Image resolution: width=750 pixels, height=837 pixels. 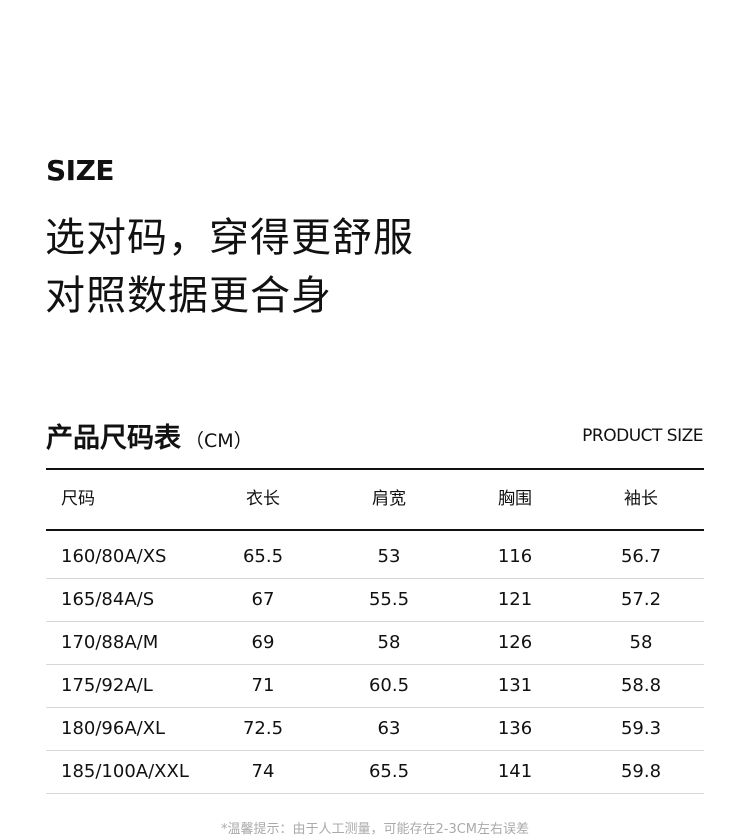 What do you see at coordinates (188, 296) in the screenshot?
I see `slogan-line-2: 对照数据更合身` at bounding box center [188, 296].